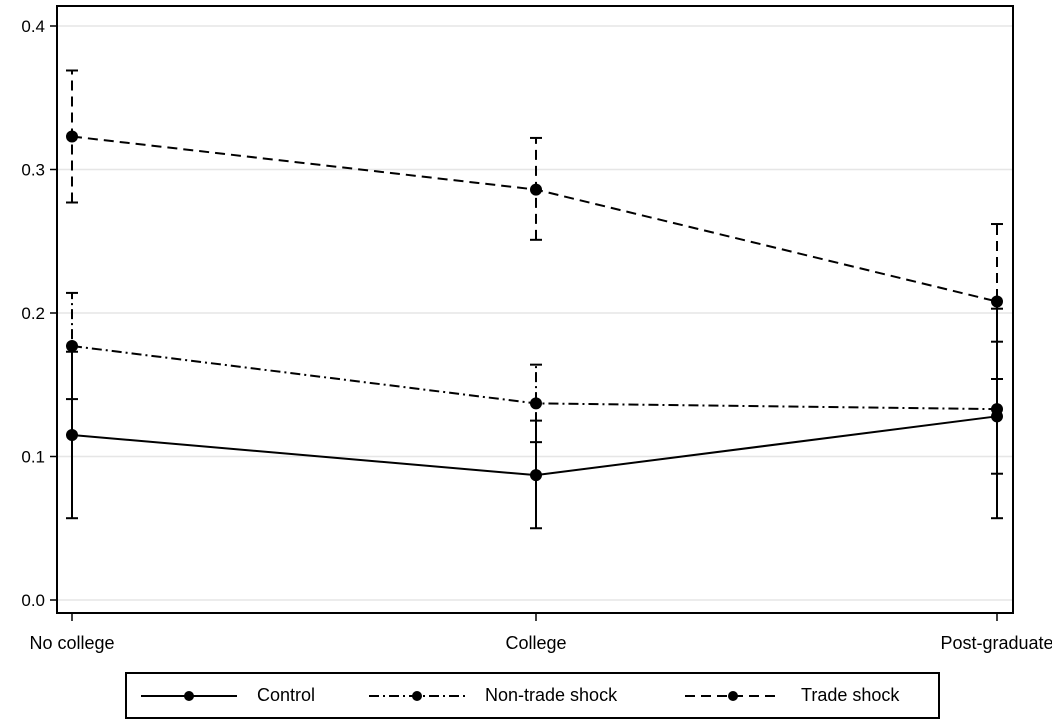 This screenshot has width=1052, height=721. I want to click on y-tick-label: 0.1, so click(33, 457).